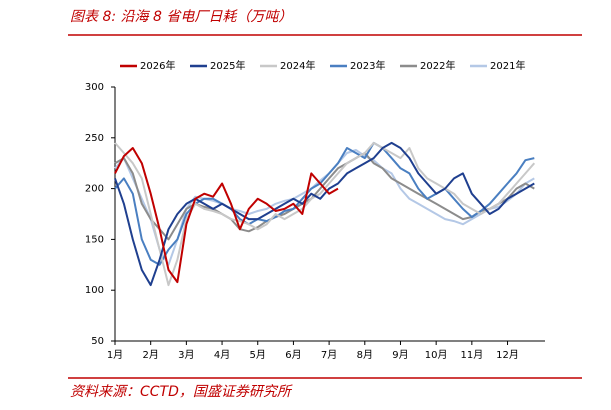  What do you see at coordinates (181, 392) in the screenshot?
I see `source-note: 资料来源：CCTD，国盛证券研究所` at bounding box center [181, 392].